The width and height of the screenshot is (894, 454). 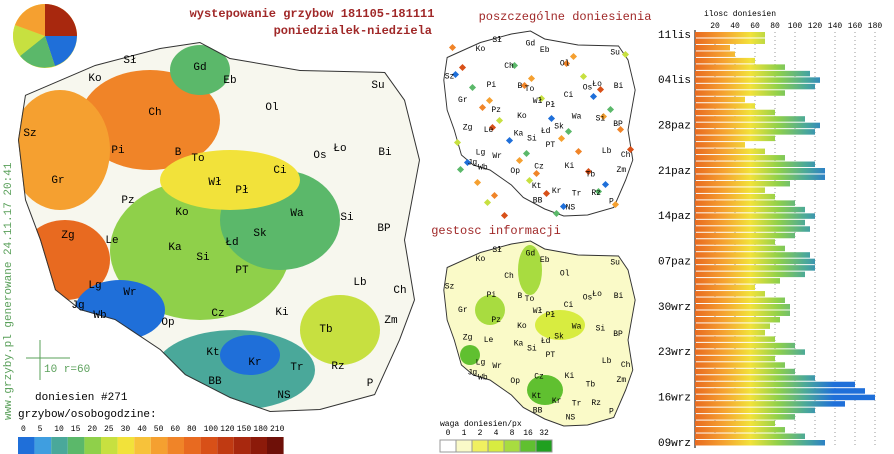 What do you see at coordinates (674, 444) in the screenshot?
I see `y-tick-label: 09wrz` at bounding box center [674, 444].